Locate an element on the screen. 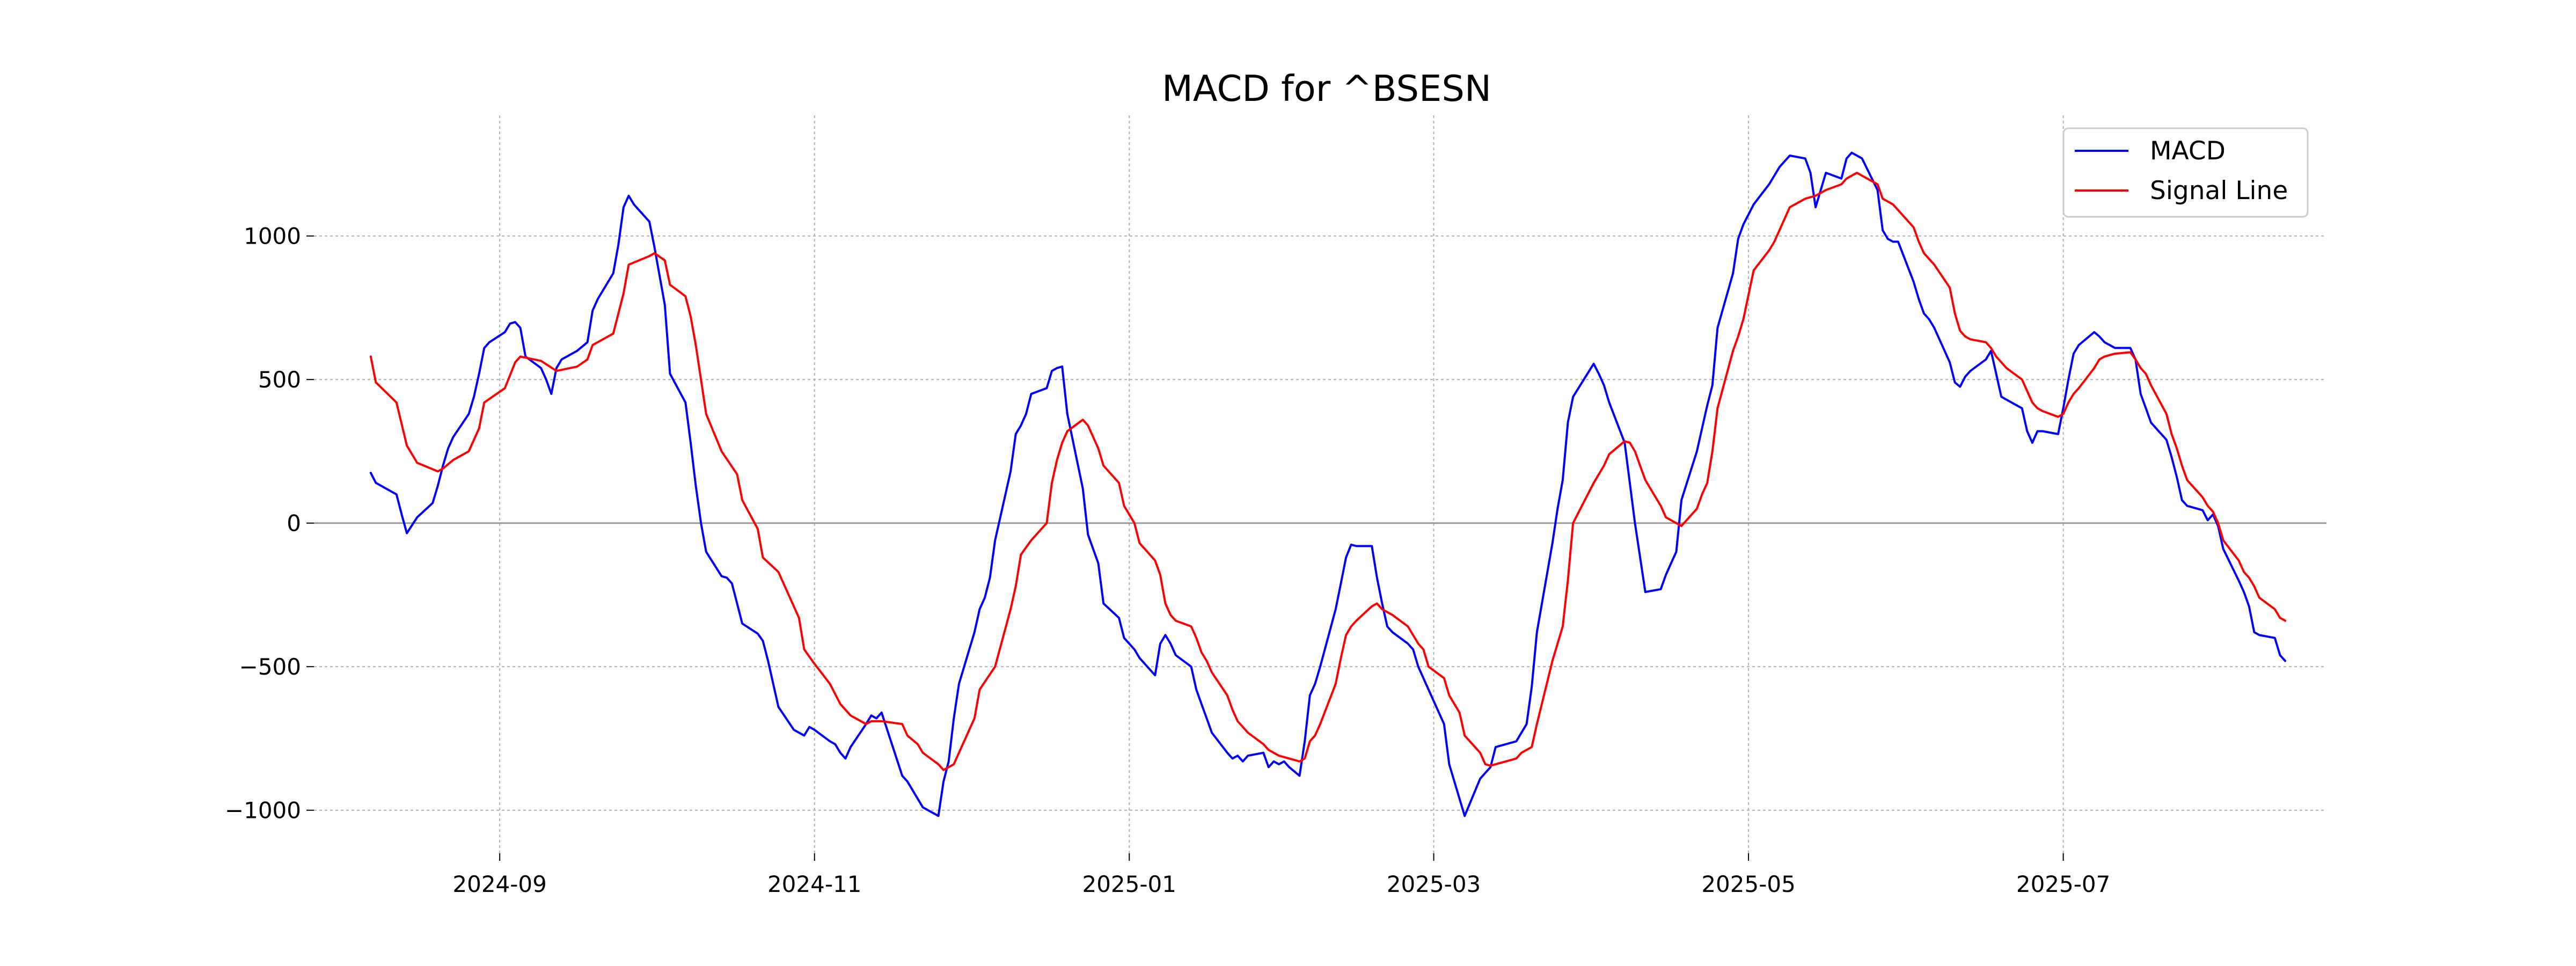 The width and height of the screenshot is (2576, 966). chart-title: MACD for ^BSESN is located at coordinates (1326, 88).